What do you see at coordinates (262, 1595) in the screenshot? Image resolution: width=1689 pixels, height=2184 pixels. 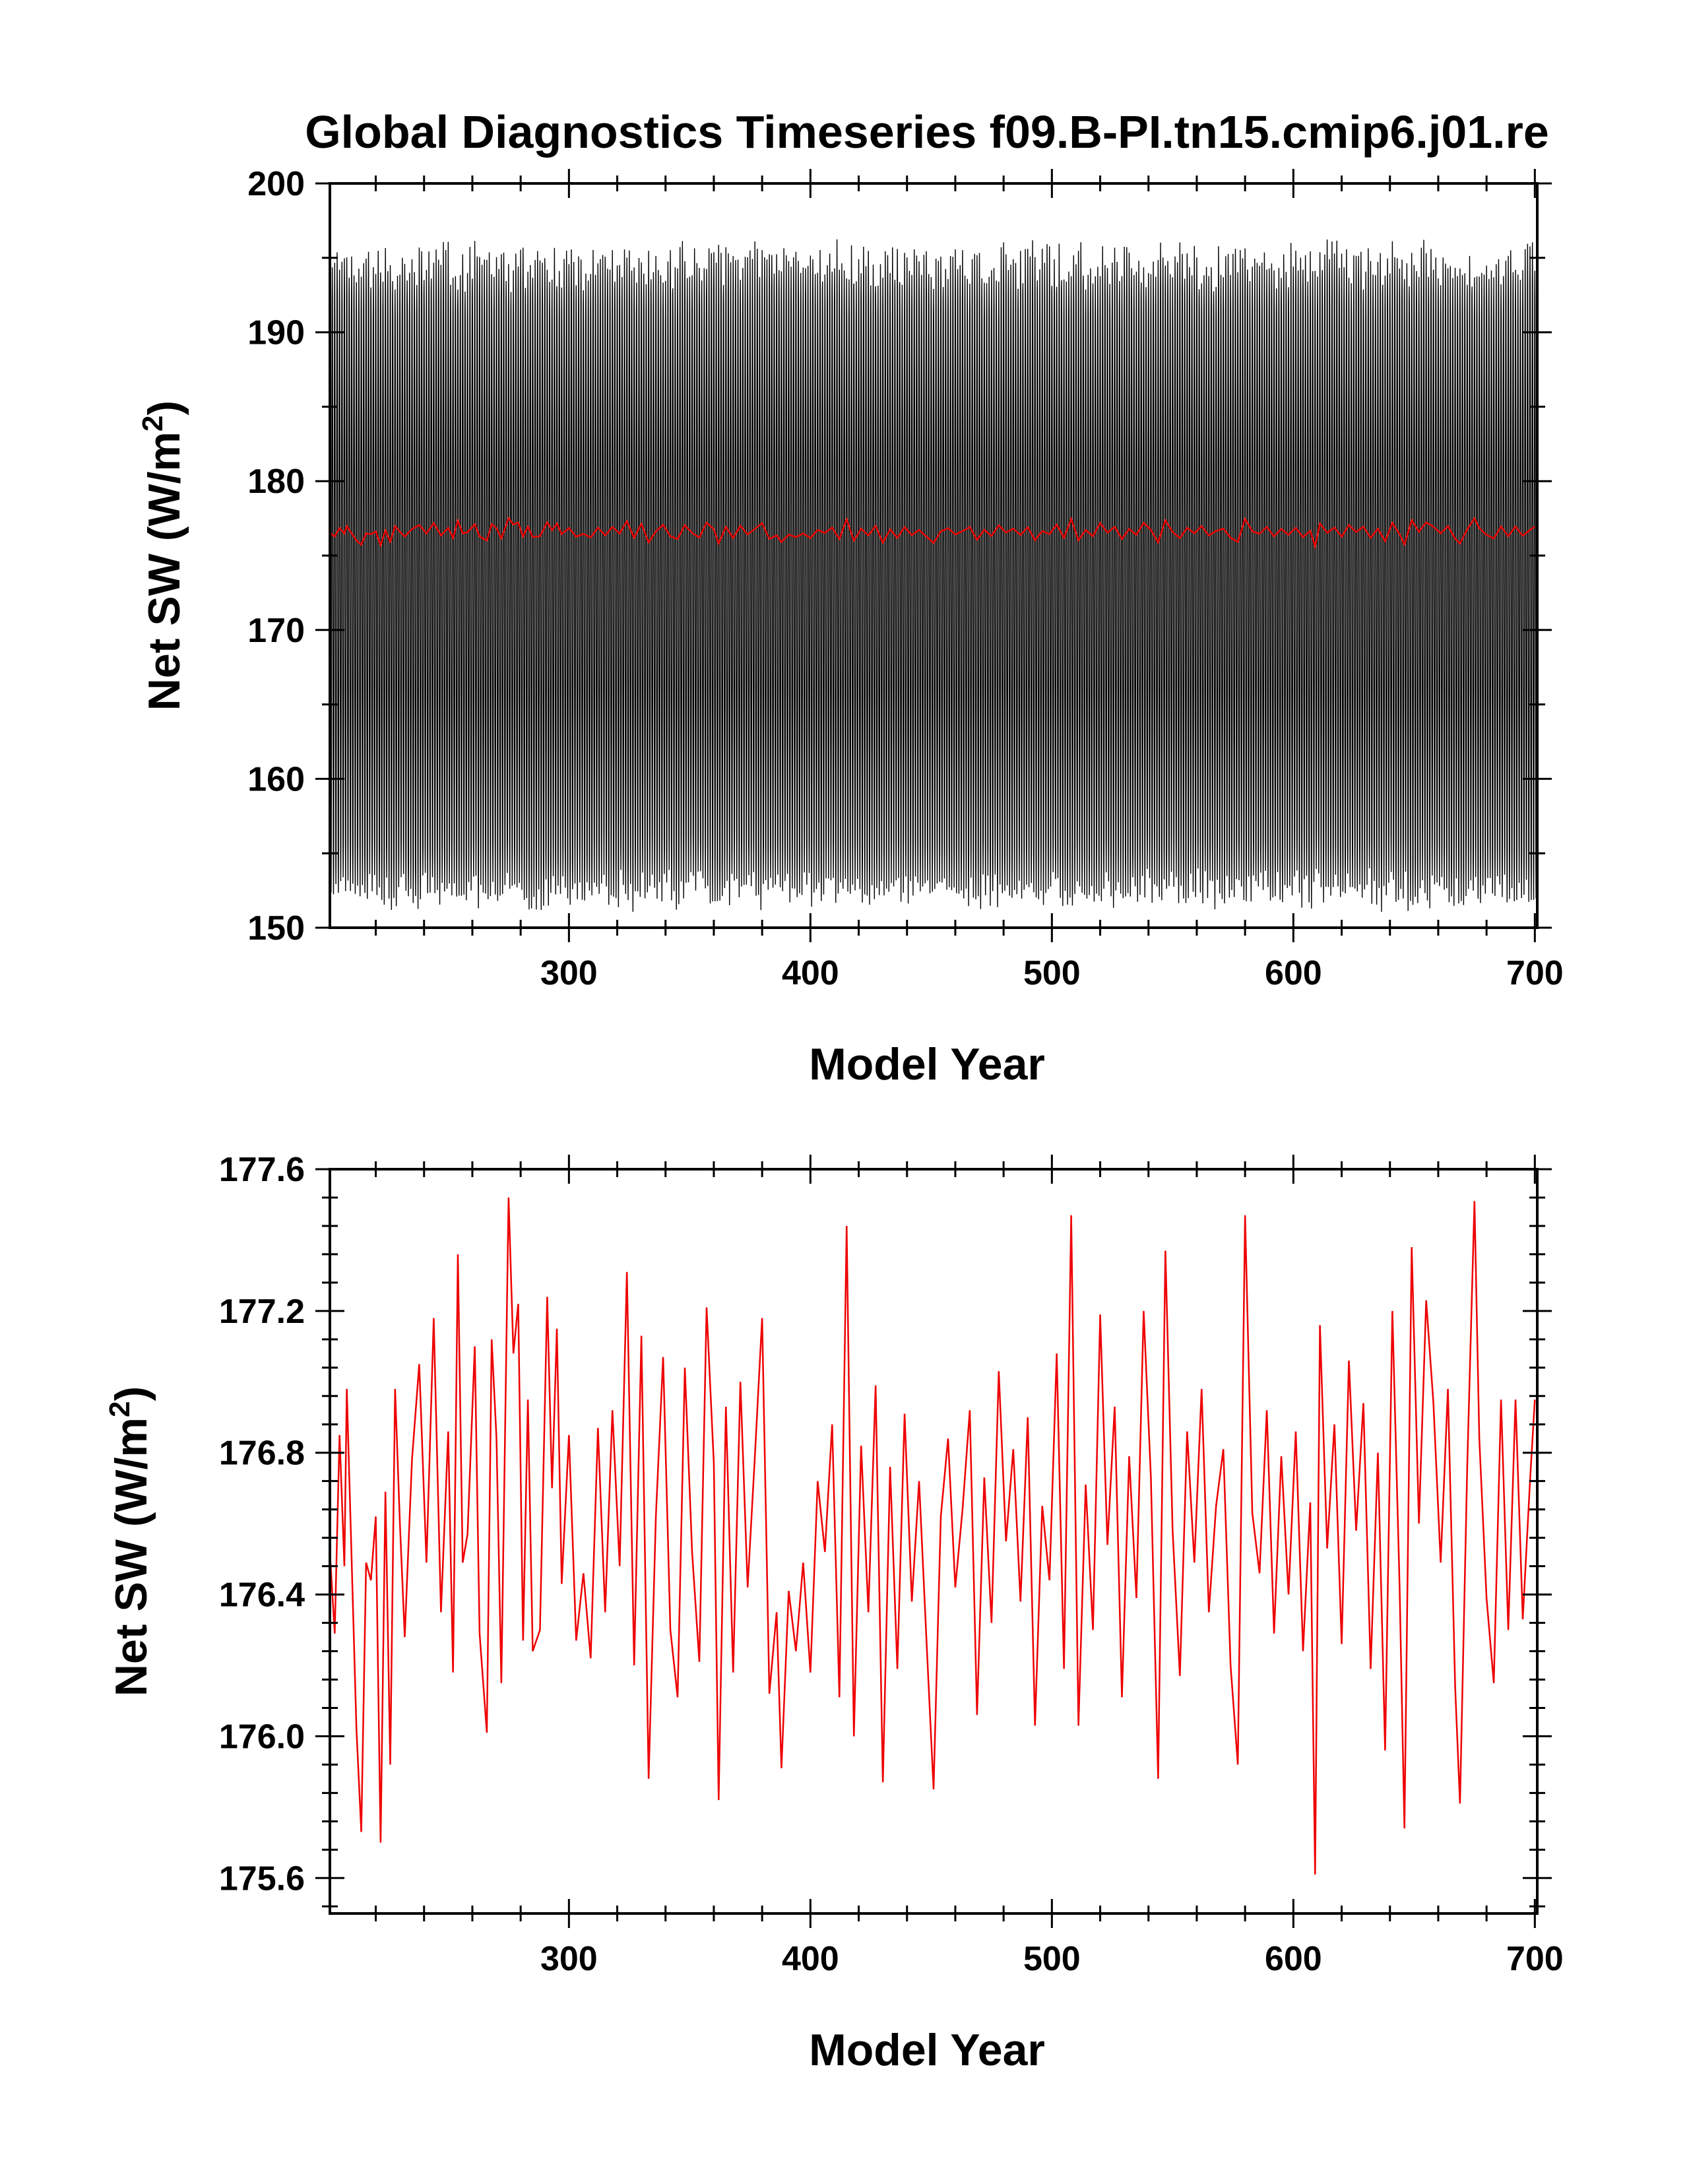 I see `bottom-ytick-label-2: 176.4` at bounding box center [262, 1595].